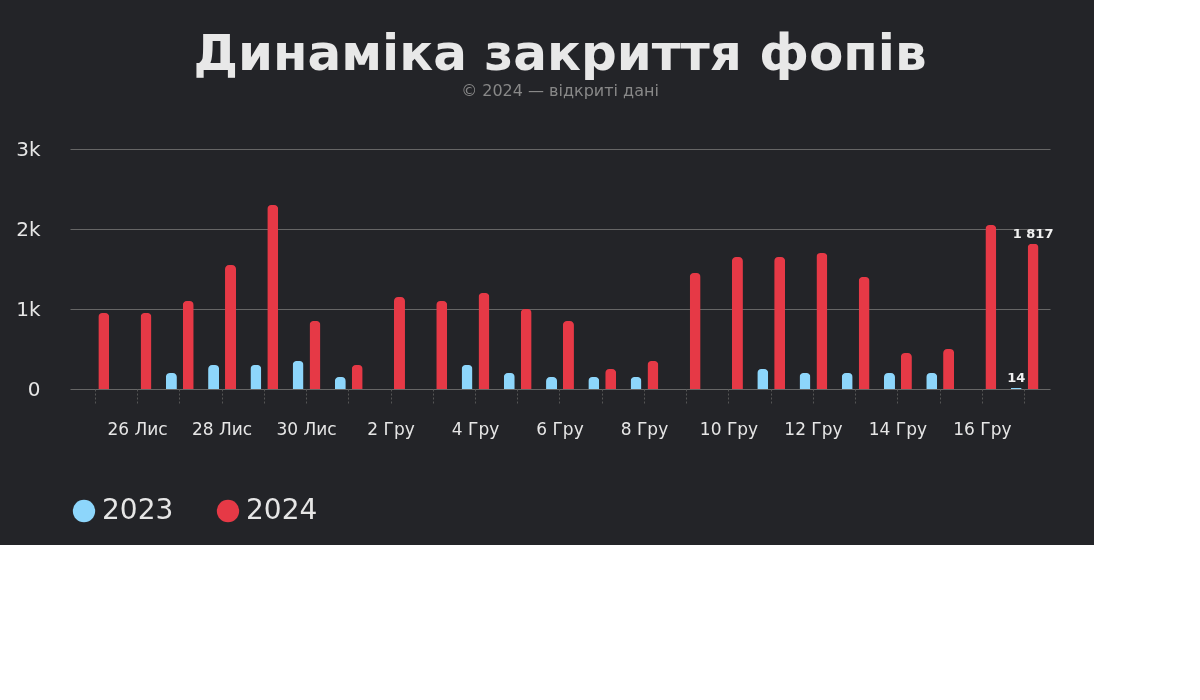 Image resolution: width=1200 pixels, height=700 pixels. What do you see at coordinates (391, 428) in the screenshot?
I see `x-tick-label: 2 Гру` at bounding box center [391, 428].